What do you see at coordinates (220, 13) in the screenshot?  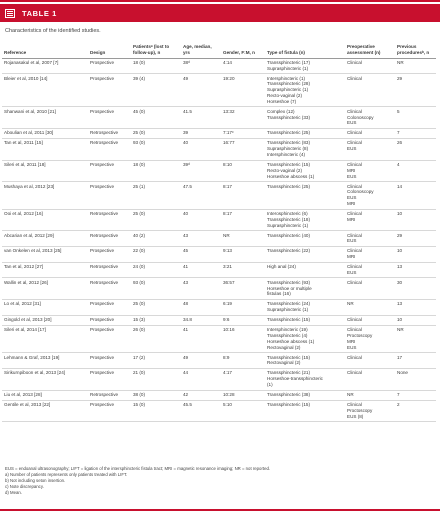 I see `table-header-bar: TABLE 1` at bounding box center [220, 13].